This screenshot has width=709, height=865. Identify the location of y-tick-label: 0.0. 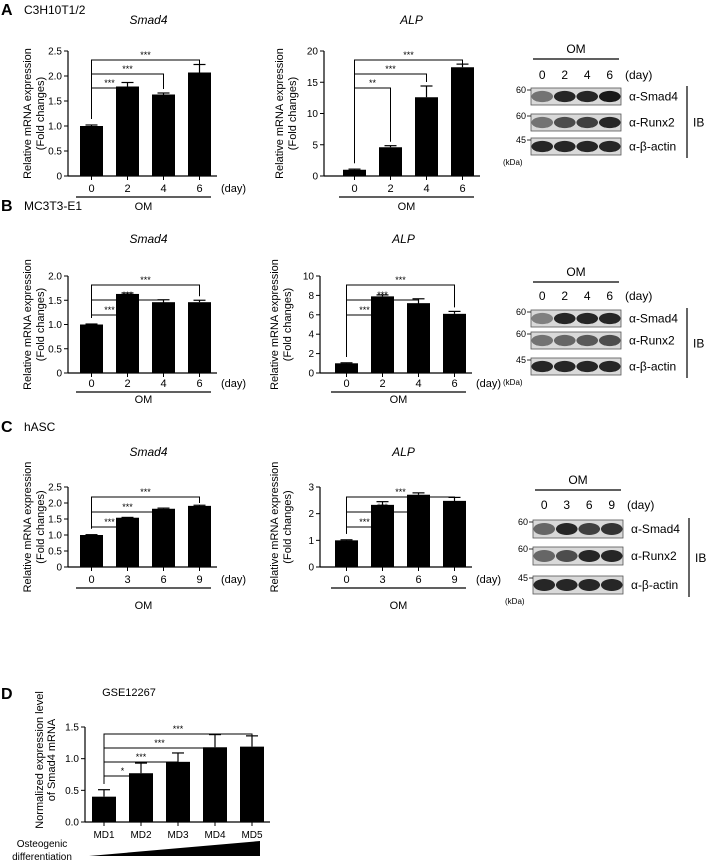
(72, 823).